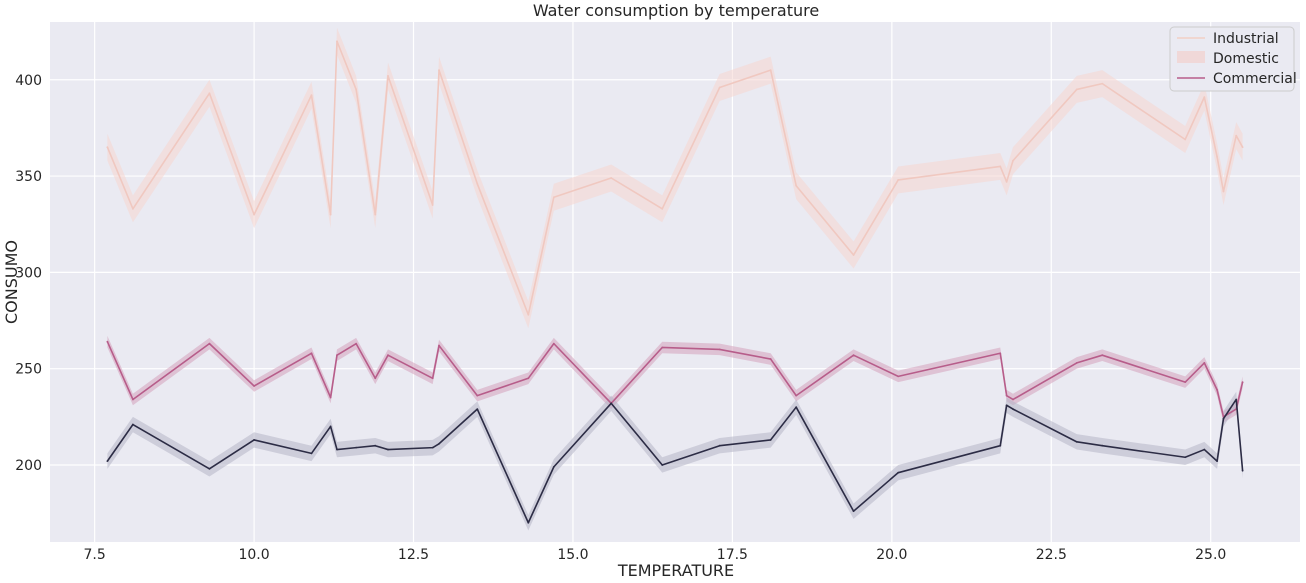  Describe the element at coordinates (572, 555) in the screenshot. I see `x-tick-label: 15.0` at that location.